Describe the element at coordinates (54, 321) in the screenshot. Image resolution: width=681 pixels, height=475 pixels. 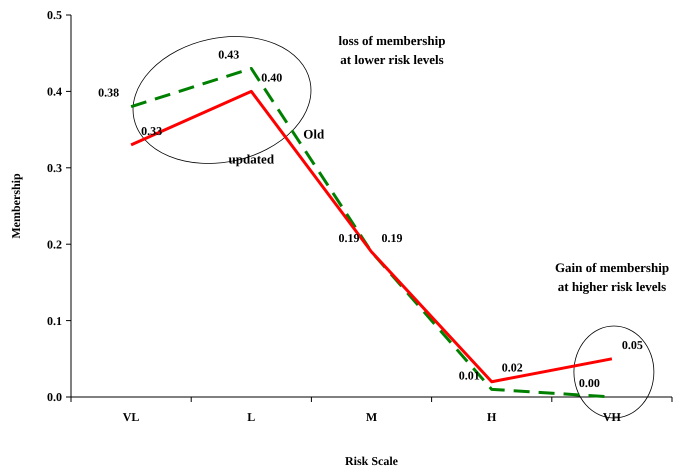
I see `y-tick-label: 0.1` at that location.